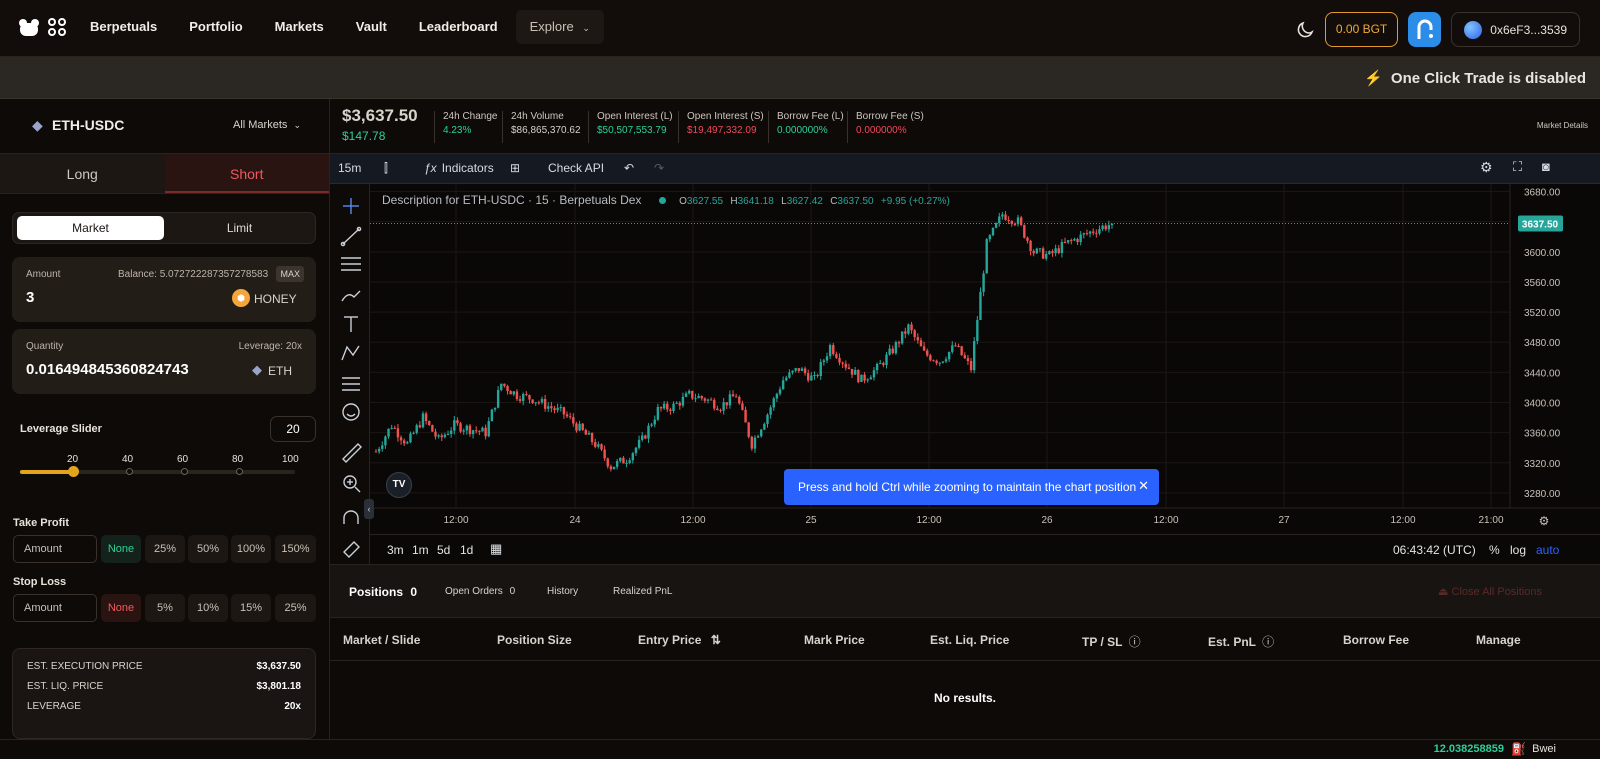 The width and height of the screenshot is (1600, 759). Describe the element at coordinates (629, 168) in the screenshot. I see `undo-icon: ↶` at that location.